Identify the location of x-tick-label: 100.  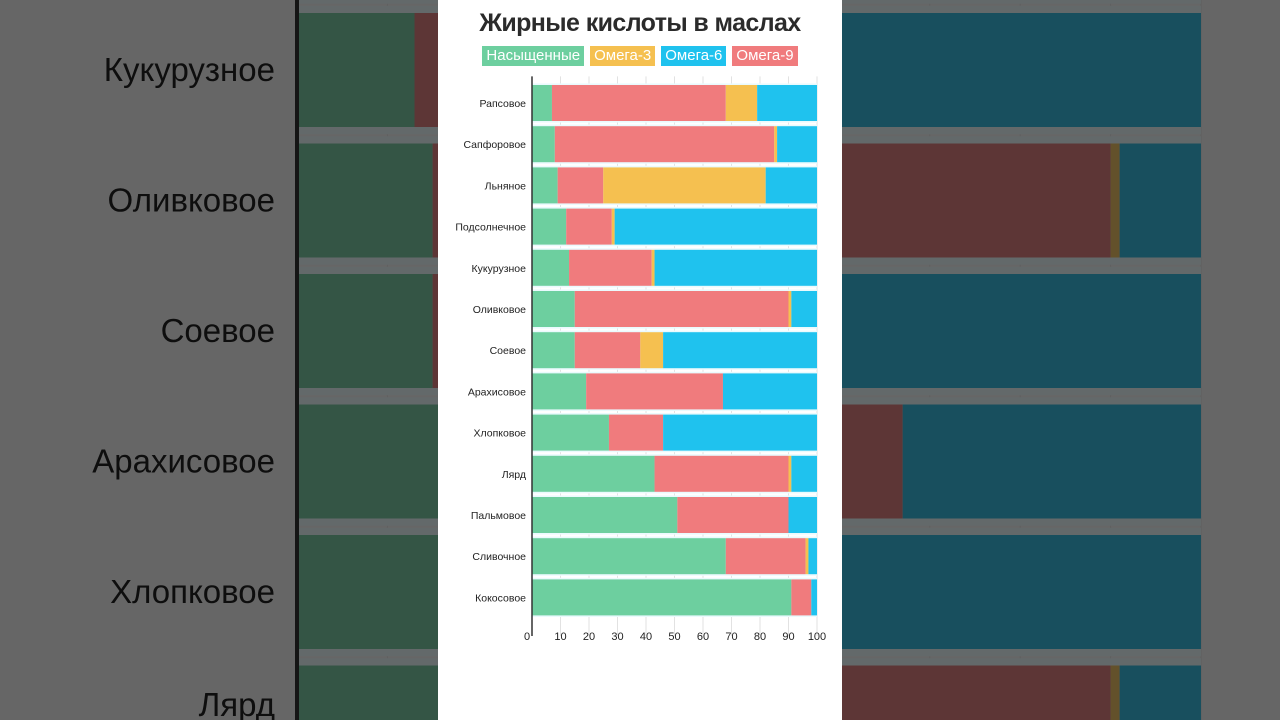
(817, 637).